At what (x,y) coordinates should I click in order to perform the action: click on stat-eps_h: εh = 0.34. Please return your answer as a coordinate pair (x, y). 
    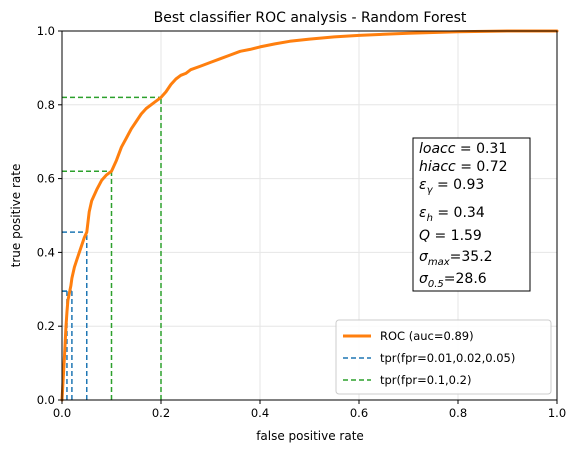
    Looking at the image, I should click on (452, 214).